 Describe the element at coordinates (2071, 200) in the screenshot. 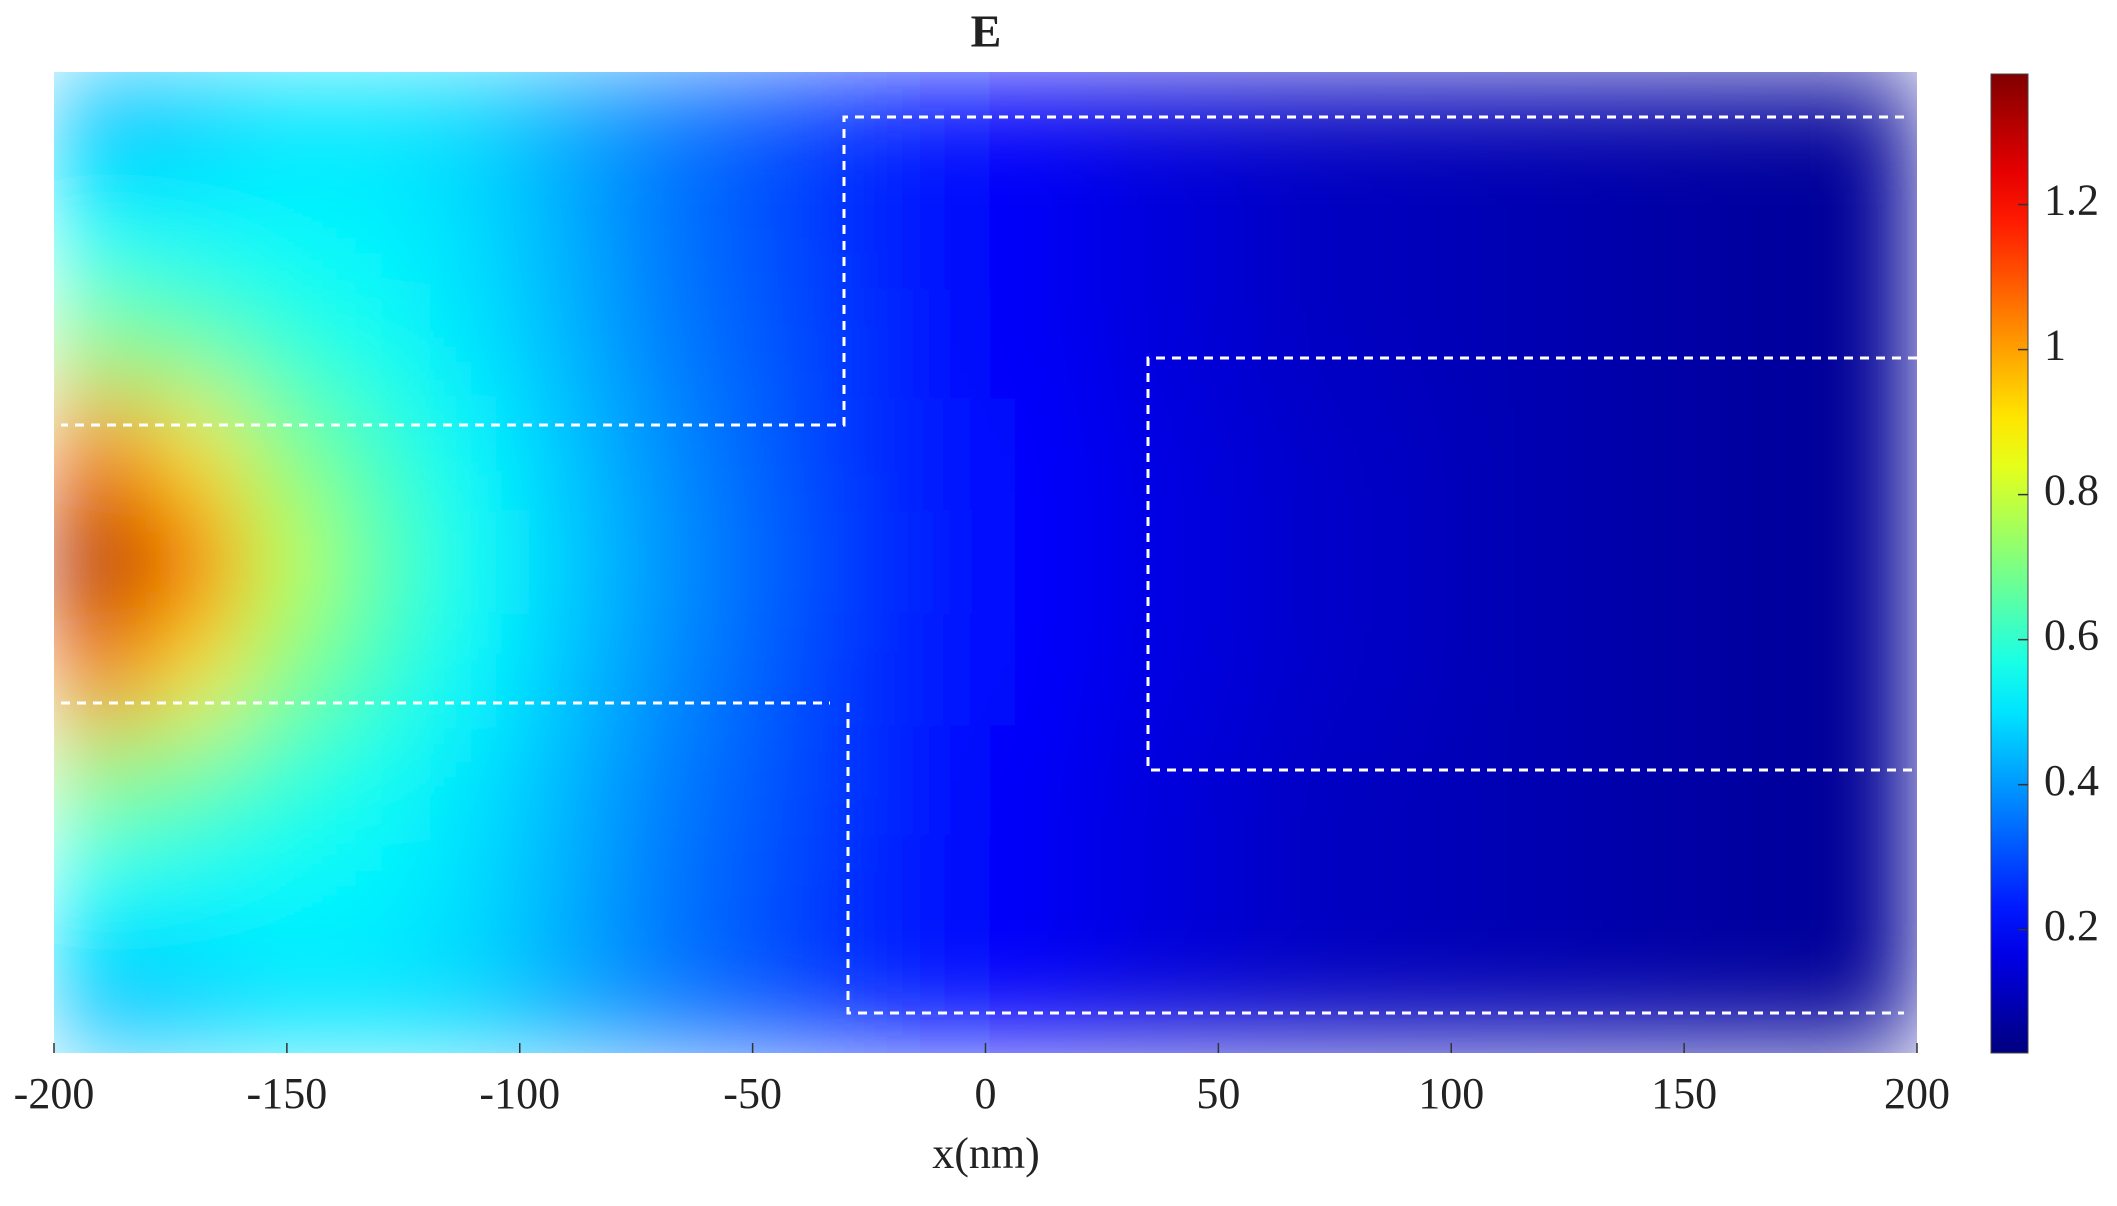

I see `colorbar-tick-label: 1.2` at that location.